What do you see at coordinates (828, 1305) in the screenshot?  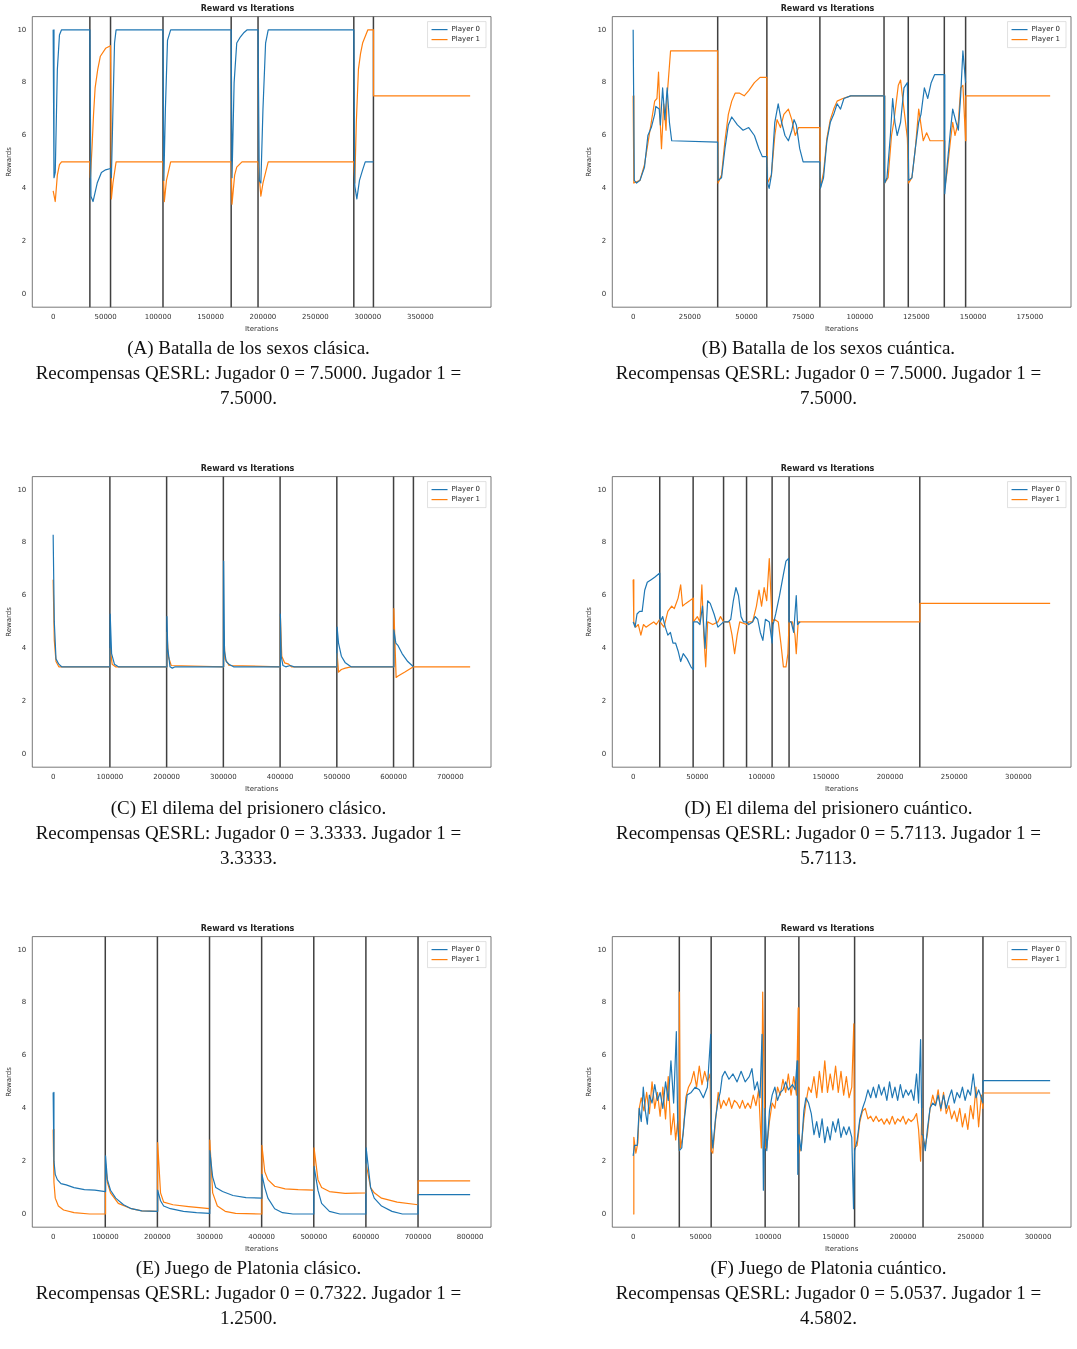 I see `text: Recompensas QESRL: Jugador 0 = 5.0537. Jugador 1 = 4.5802.` at bounding box center [828, 1305].